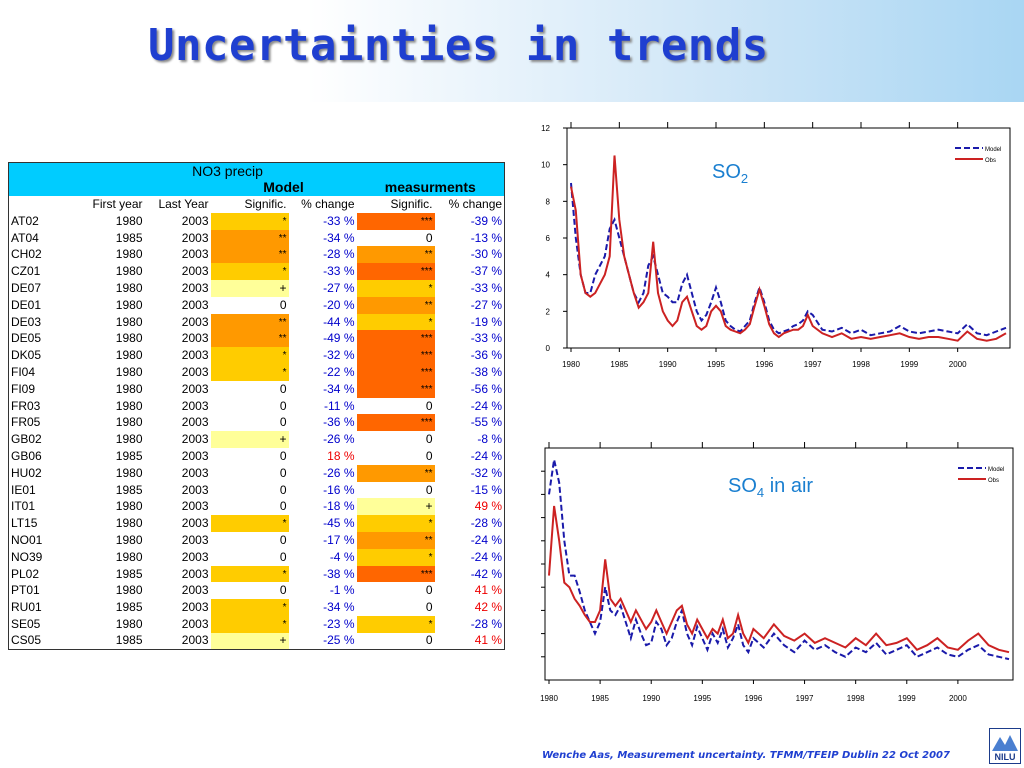 The image size is (1024, 768). I want to click on model-change-cell: -49 %, so click(339, 338).